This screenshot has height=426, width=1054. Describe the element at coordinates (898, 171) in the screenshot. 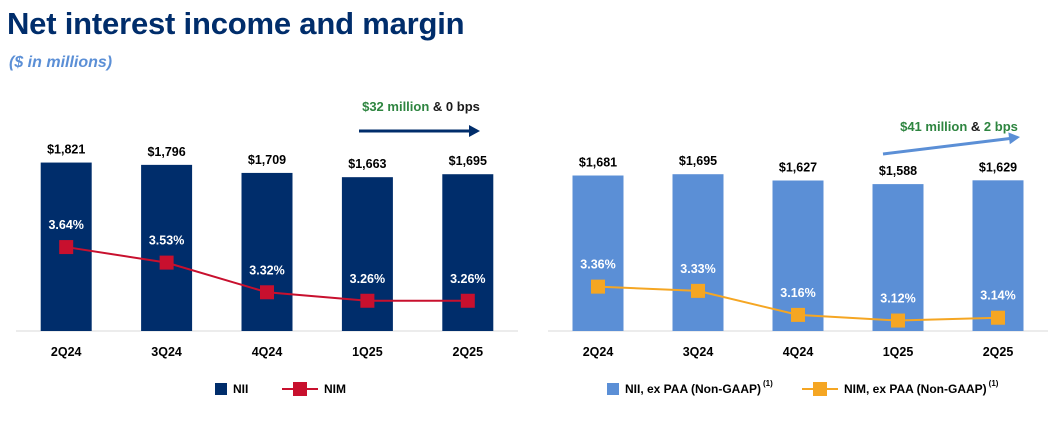

I see `bar-value-label: $1,588` at that location.